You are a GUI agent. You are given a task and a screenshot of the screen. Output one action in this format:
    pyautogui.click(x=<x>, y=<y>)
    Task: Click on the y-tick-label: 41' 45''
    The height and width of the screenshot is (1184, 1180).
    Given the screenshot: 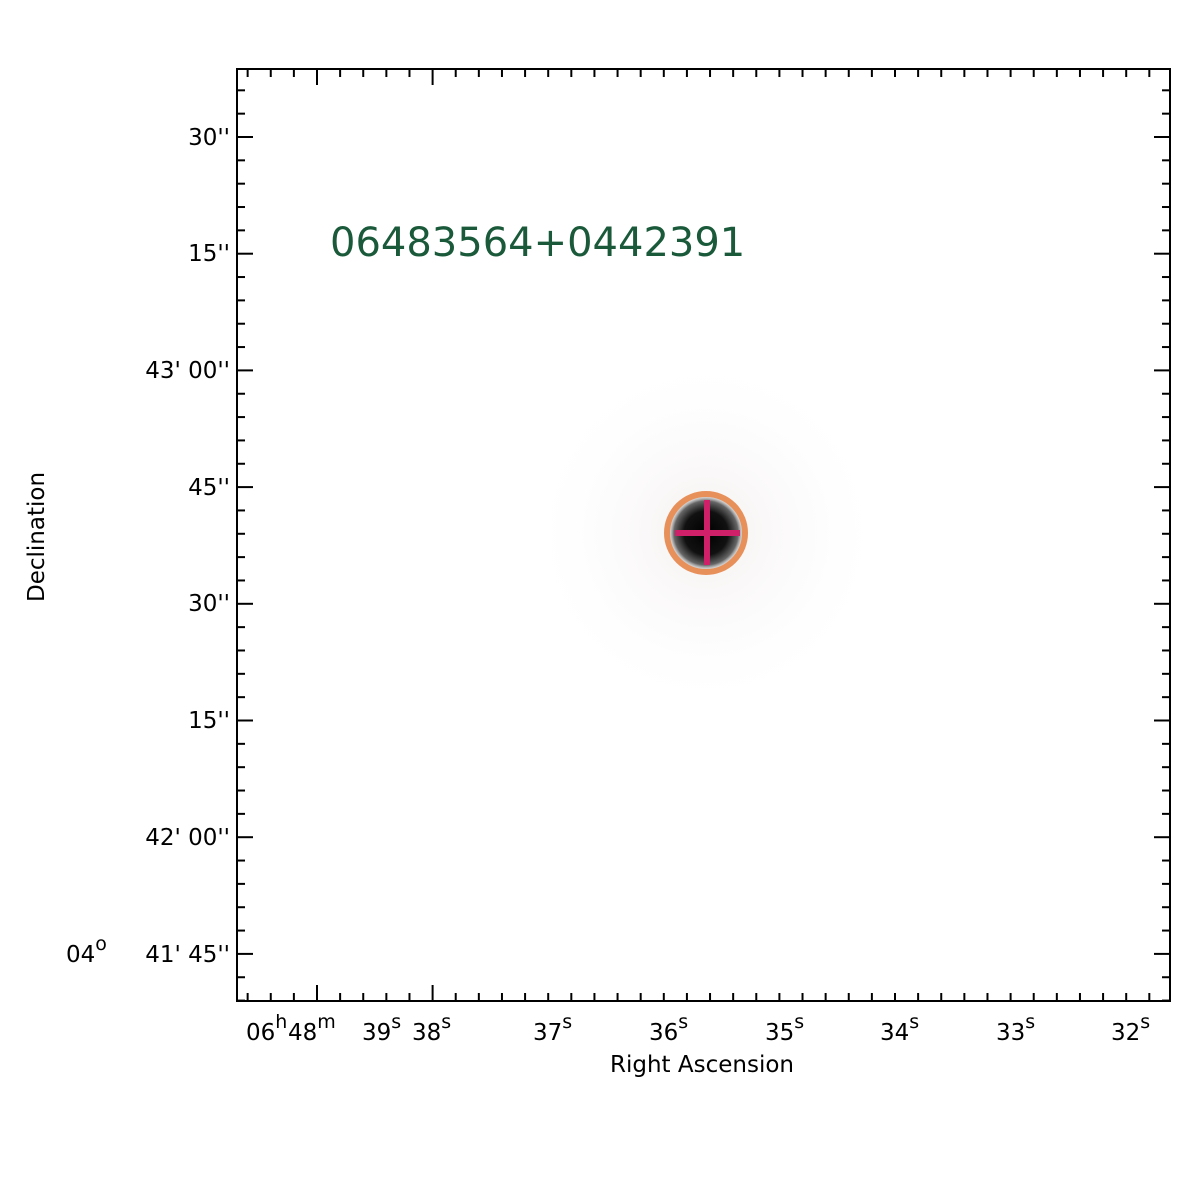 What is the action you would take?
    pyautogui.click(x=187, y=955)
    